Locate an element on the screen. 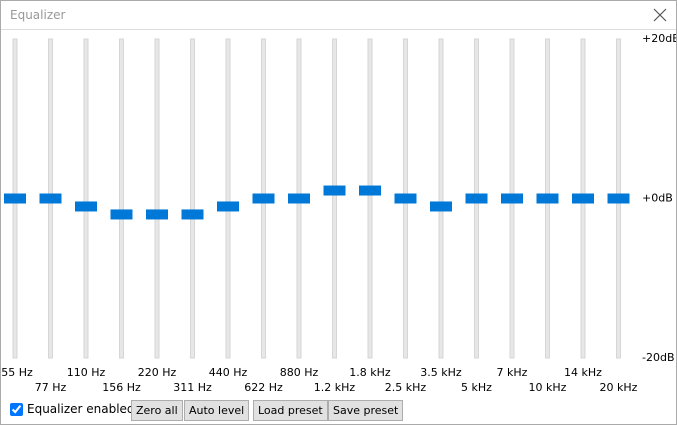 The image size is (677, 425). band-label: 20 kHz is located at coordinates (619, 387).